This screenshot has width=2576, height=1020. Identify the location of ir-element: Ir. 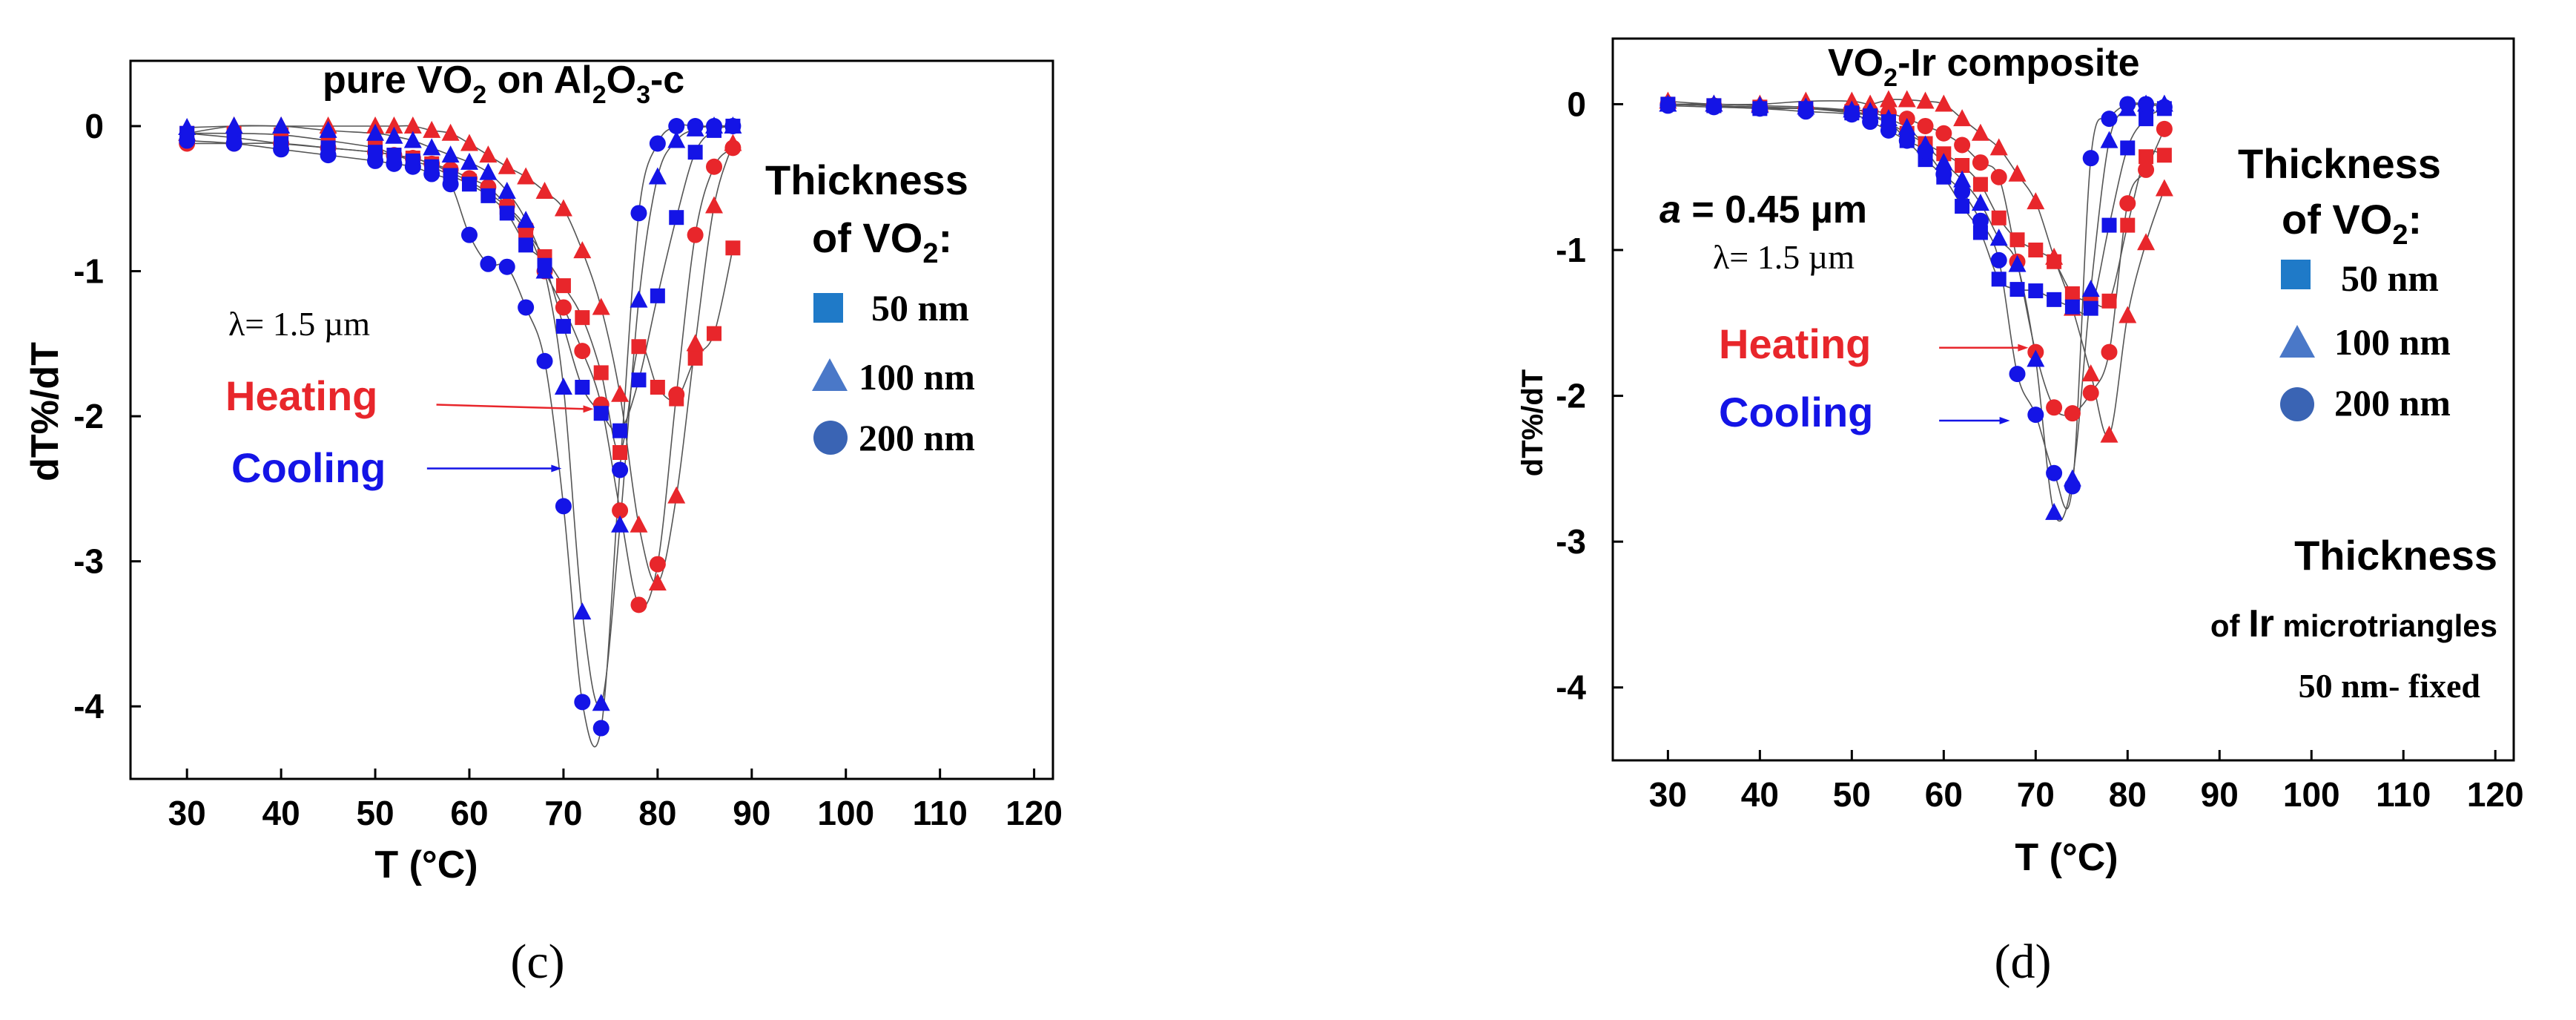
(2261, 624).